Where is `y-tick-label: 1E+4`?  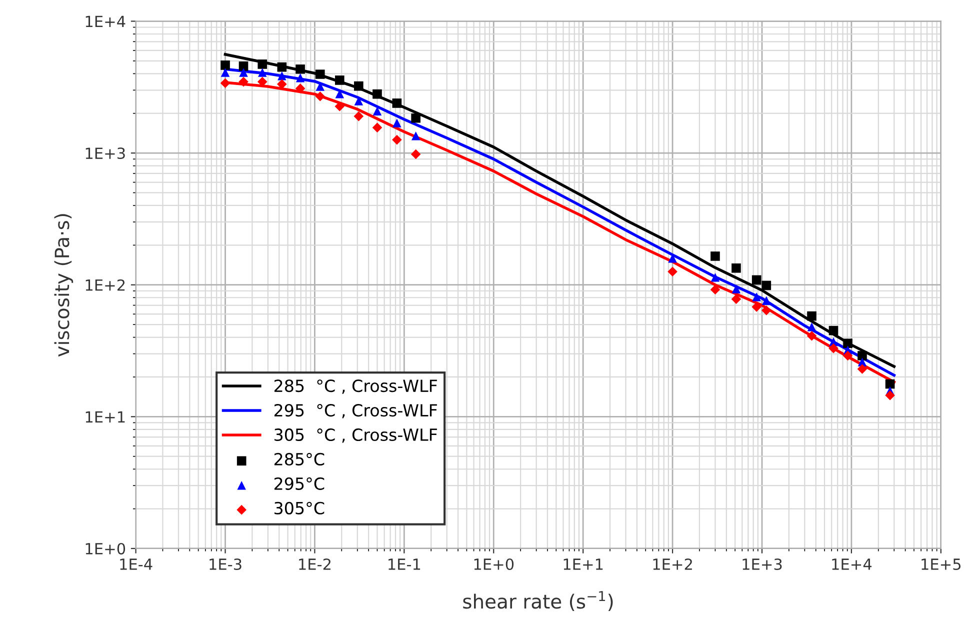
y-tick-label: 1E+4 is located at coordinates (106, 22).